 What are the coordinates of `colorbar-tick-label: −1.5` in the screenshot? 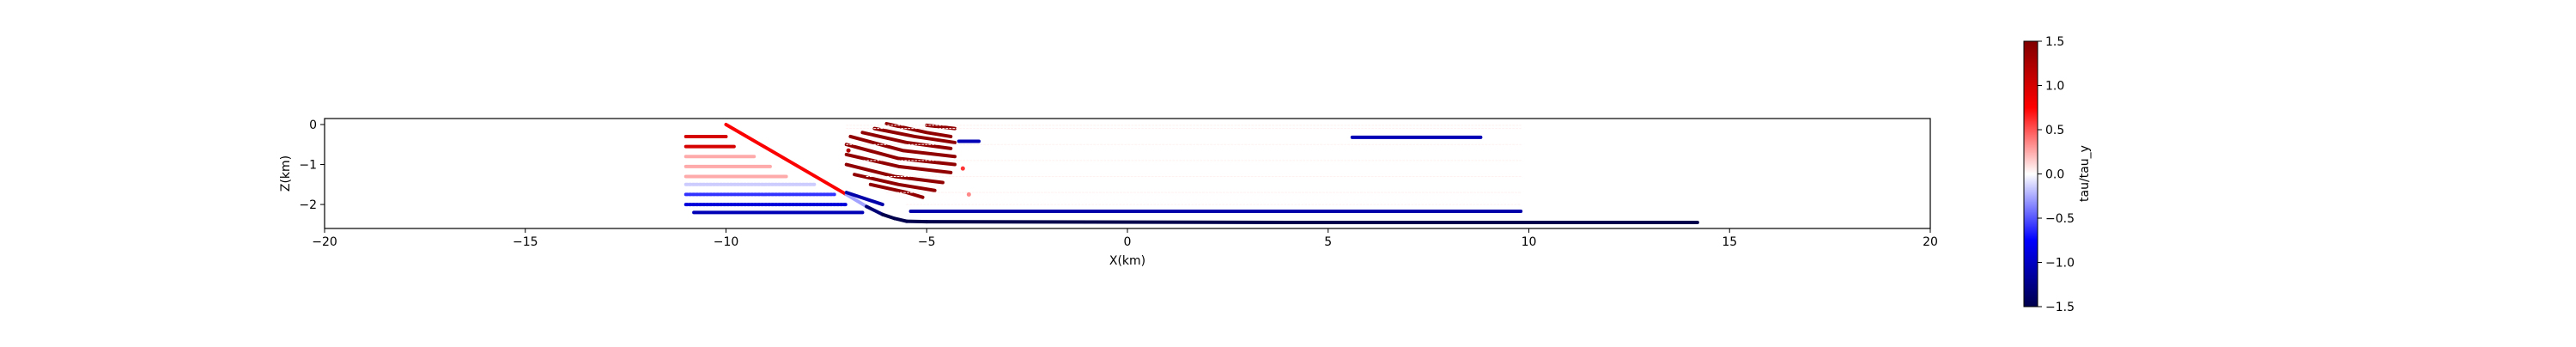 It's located at (2060, 307).